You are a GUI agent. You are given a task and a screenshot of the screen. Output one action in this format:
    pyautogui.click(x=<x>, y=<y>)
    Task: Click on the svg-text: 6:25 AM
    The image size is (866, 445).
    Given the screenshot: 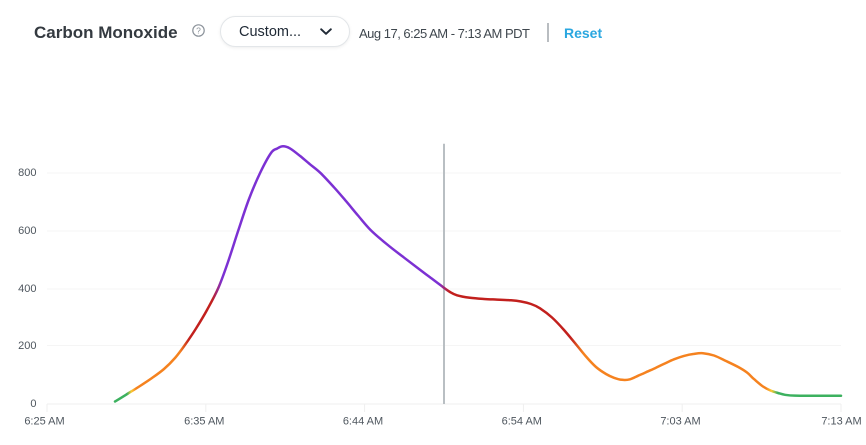 What is the action you would take?
    pyautogui.click(x=44, y=422)
    